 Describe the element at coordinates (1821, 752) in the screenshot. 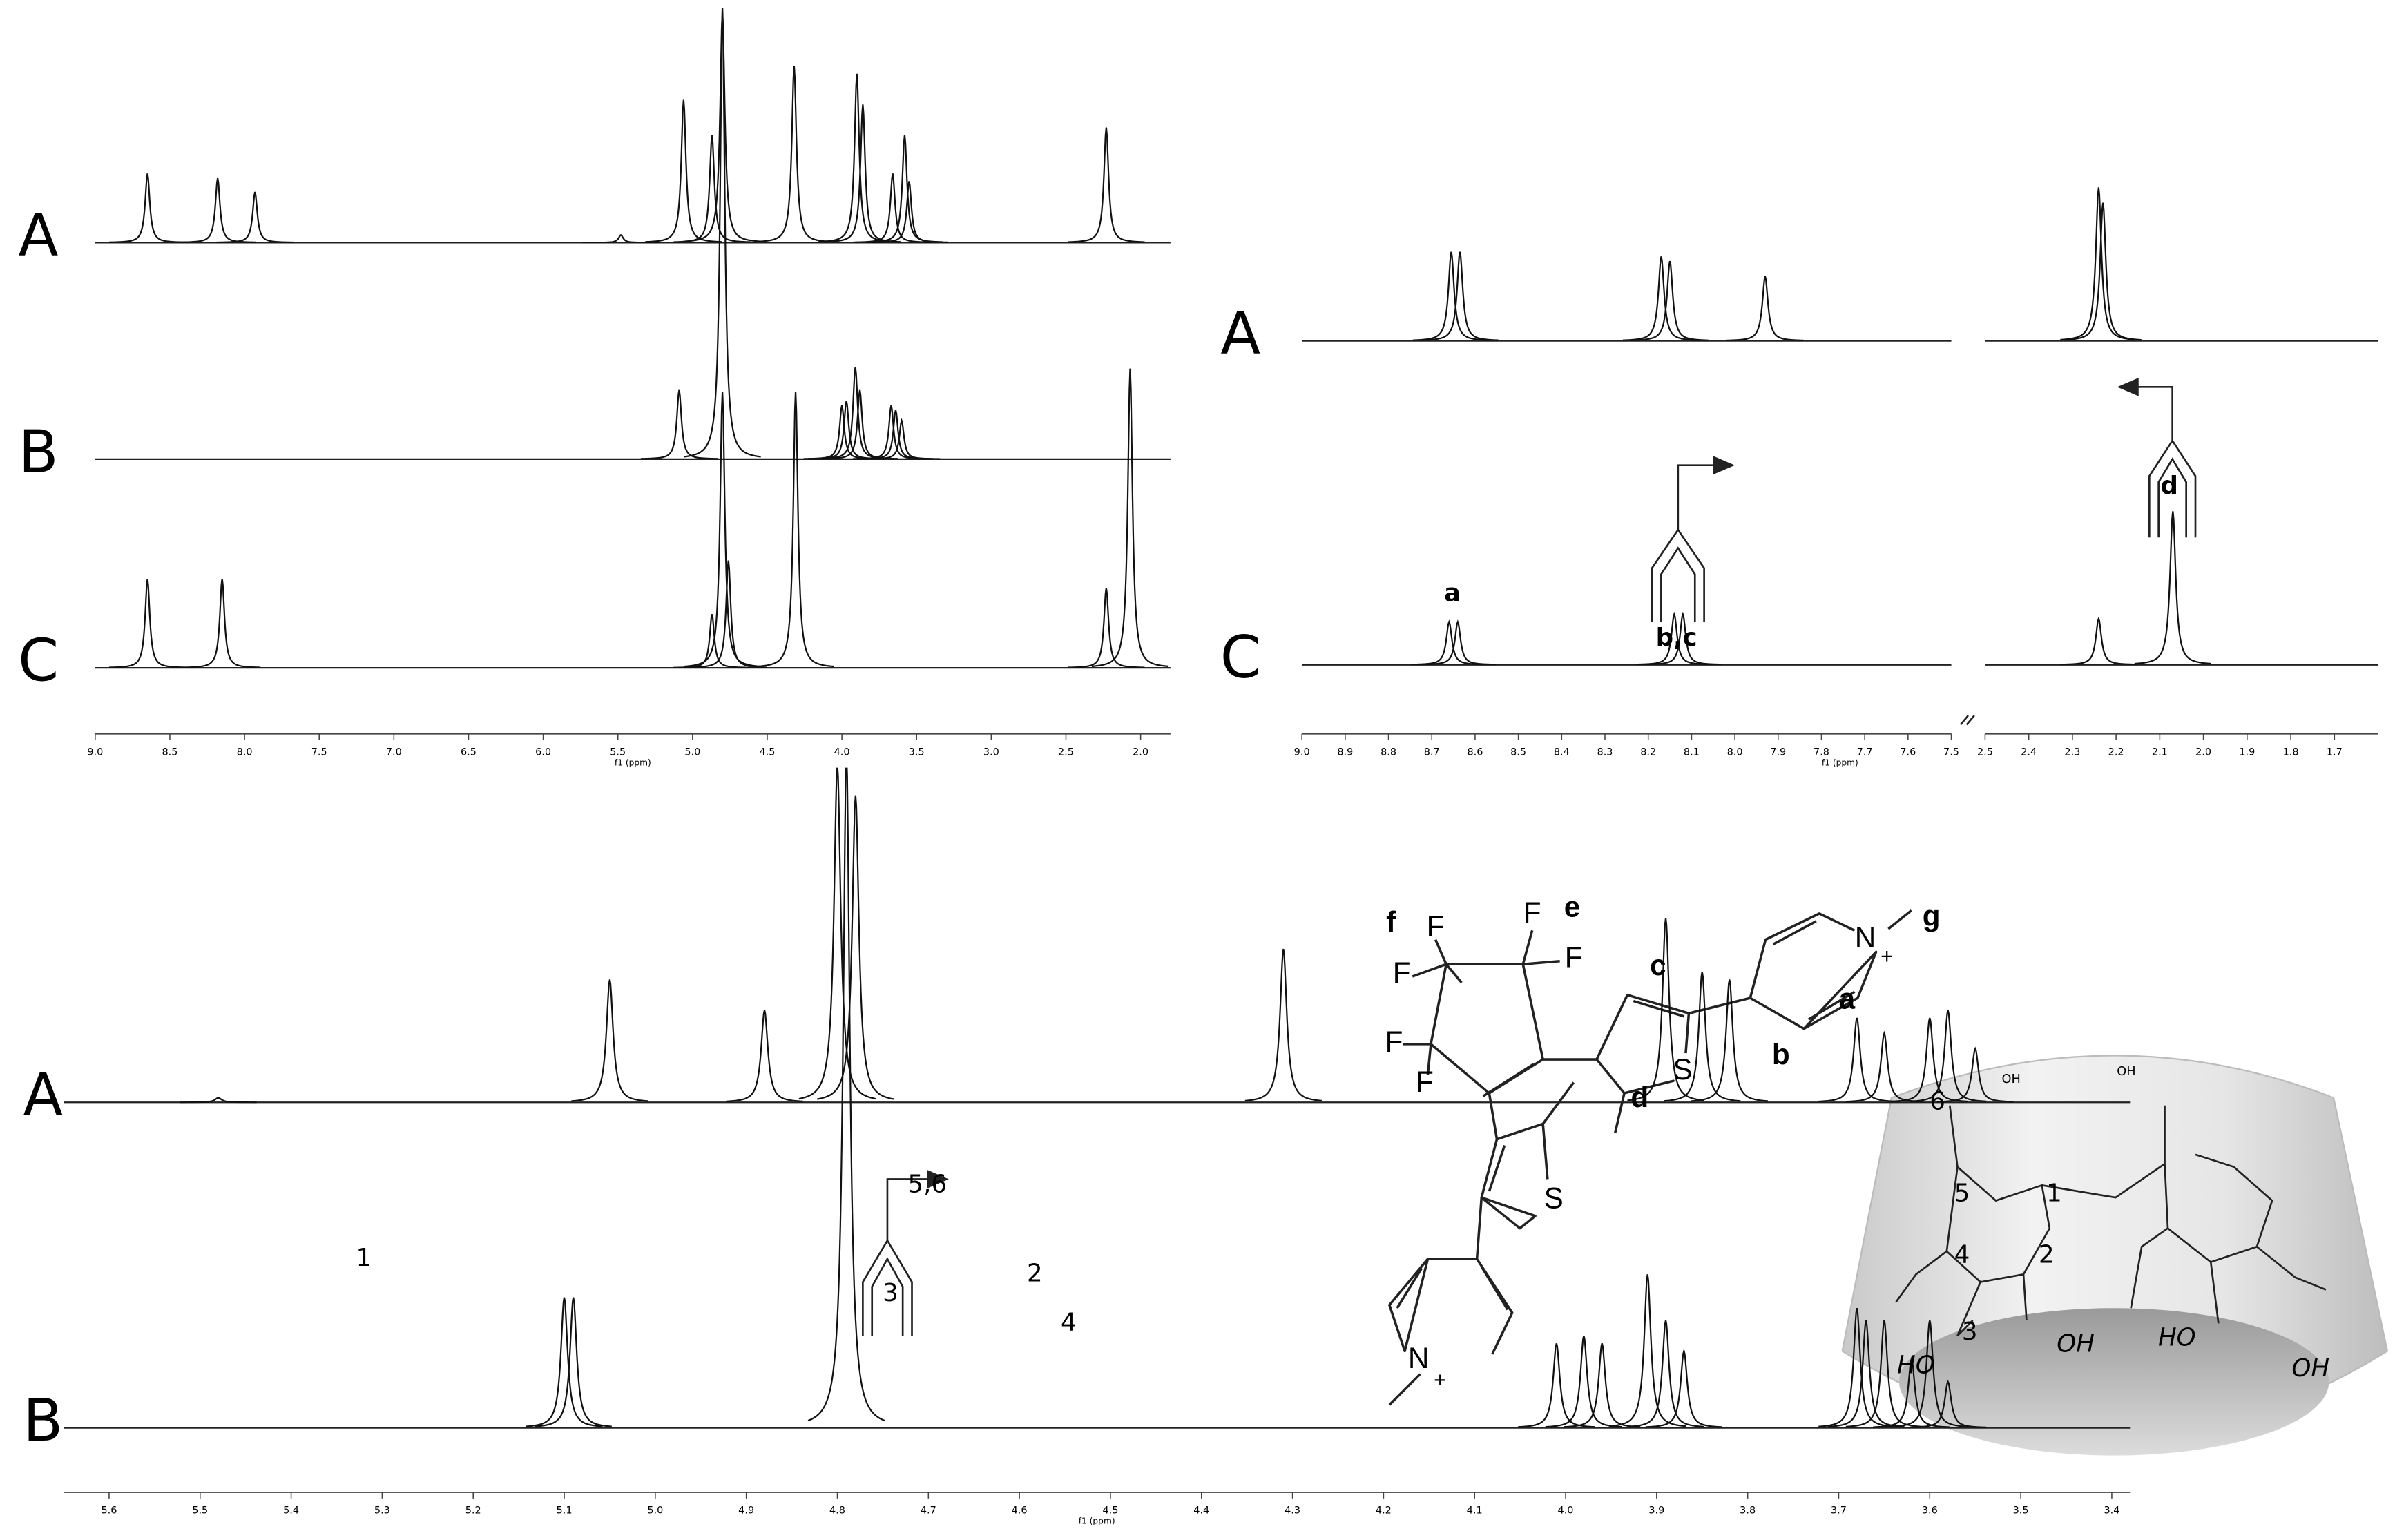

I see `x-tick-label: 7.8` at that location.